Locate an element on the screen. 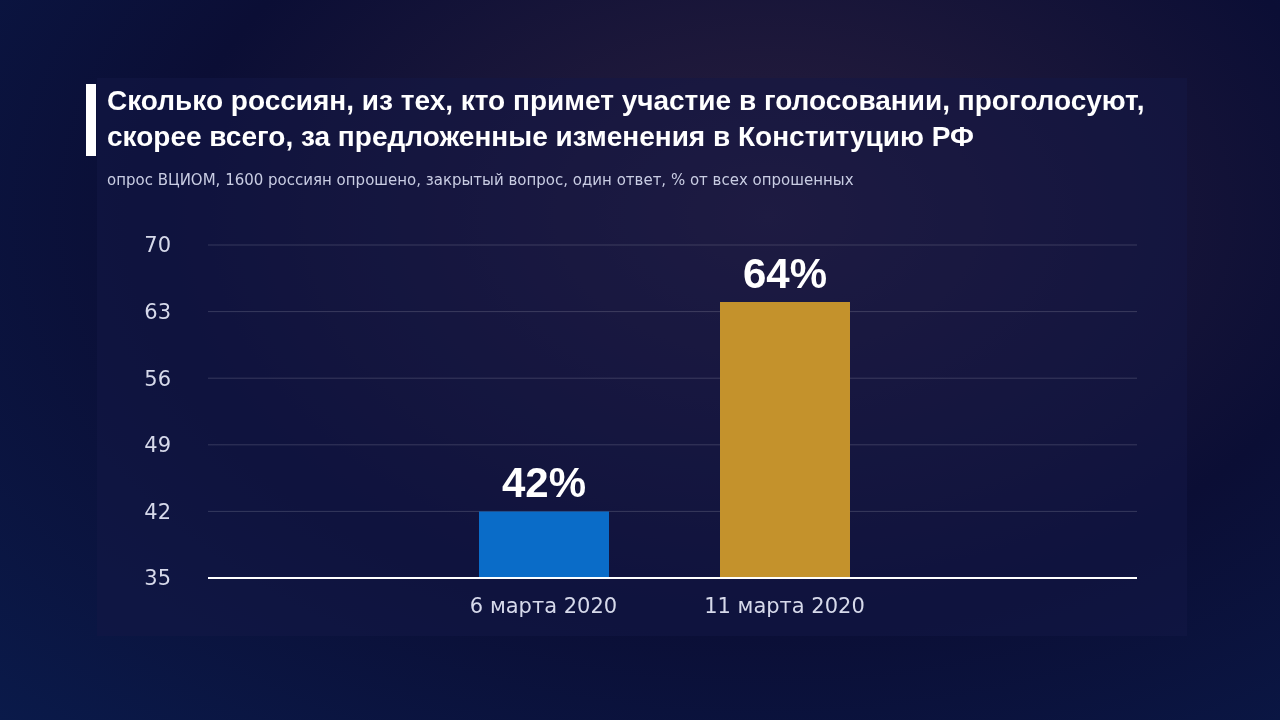  x-tick-label: 6 марта 2020 is located at coordinates (543, 605).